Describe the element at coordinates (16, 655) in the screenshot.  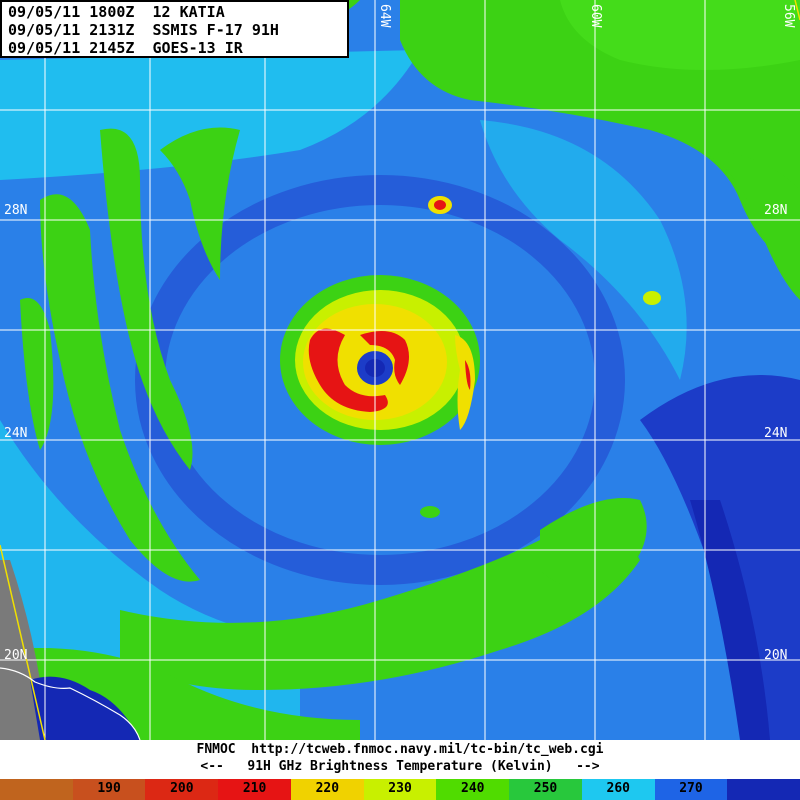
I see `lat-label-left: 20N` at that location.